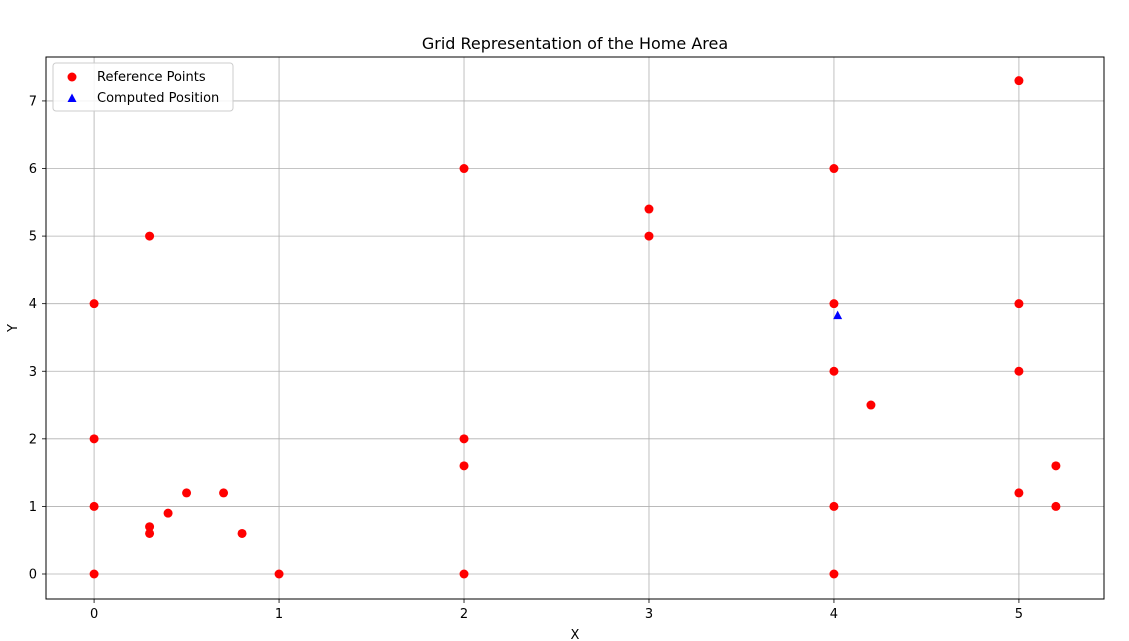 Image resolution: width=1129 pixels, height=641 pixels. I want to click on legend-marker-reference-points, so click(72, 77).